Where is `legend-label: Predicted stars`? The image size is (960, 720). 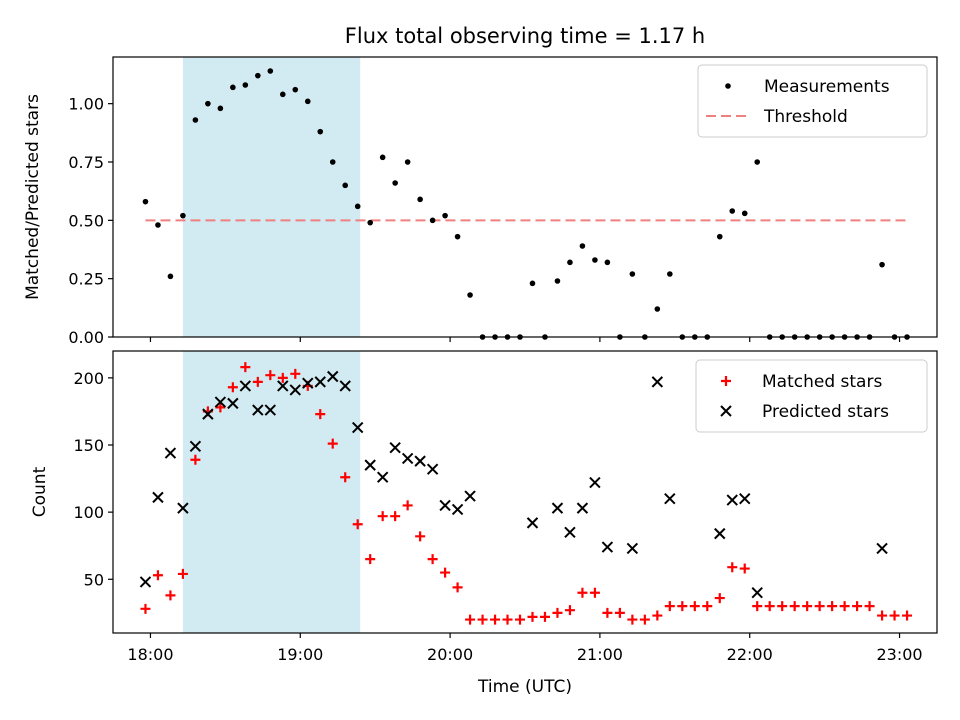
legend-label: Predicted stars is located at coordinates (825, 412).